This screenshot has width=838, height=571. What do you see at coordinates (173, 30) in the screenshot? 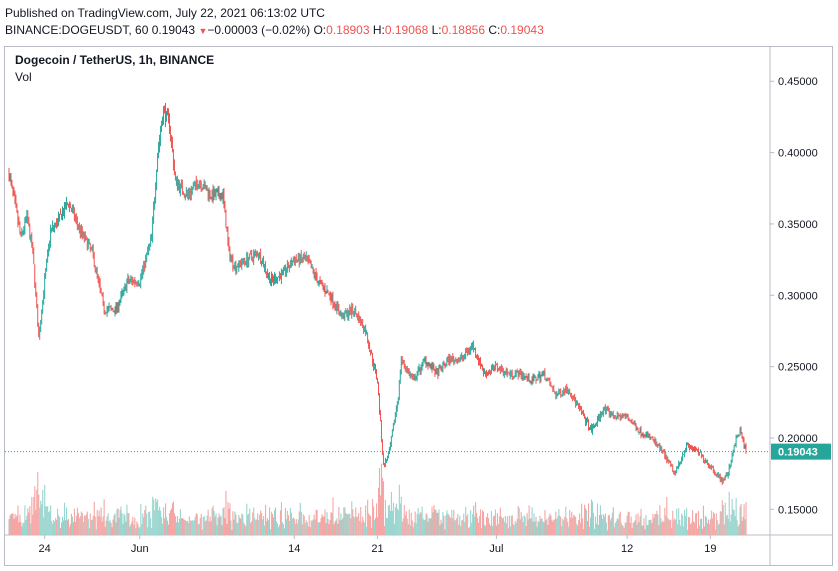
I see `last-price: 0.19043` at bounding box center [173, 30].